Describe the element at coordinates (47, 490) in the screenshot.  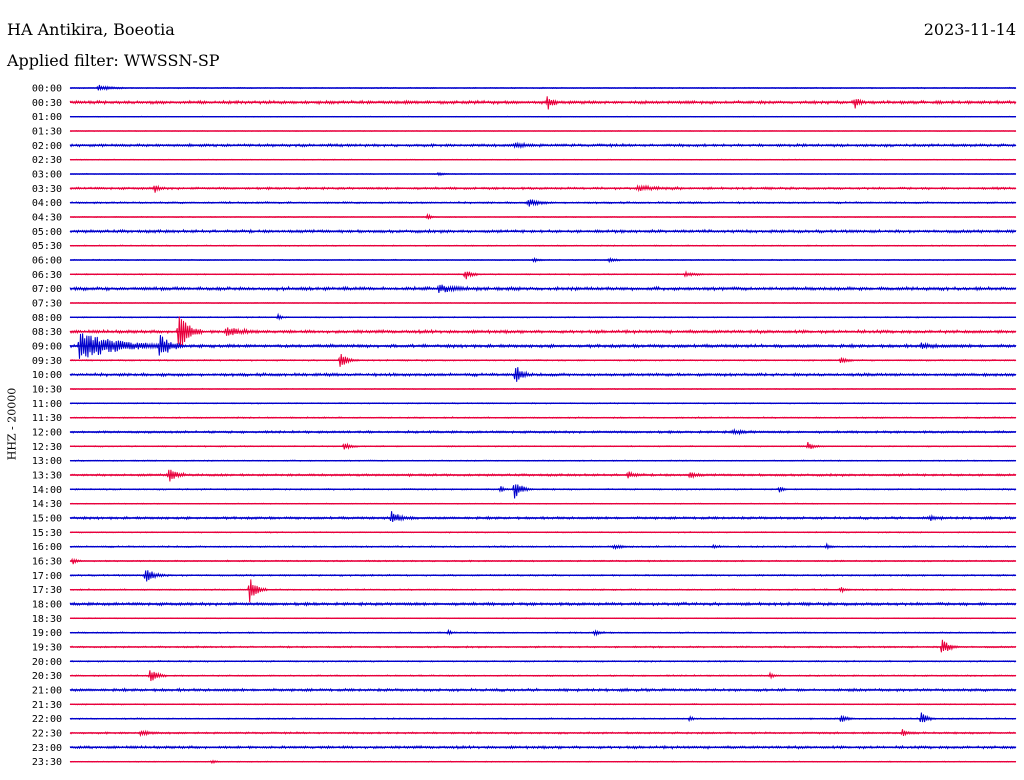
I see `time-tick-label: 14:00` at that location.